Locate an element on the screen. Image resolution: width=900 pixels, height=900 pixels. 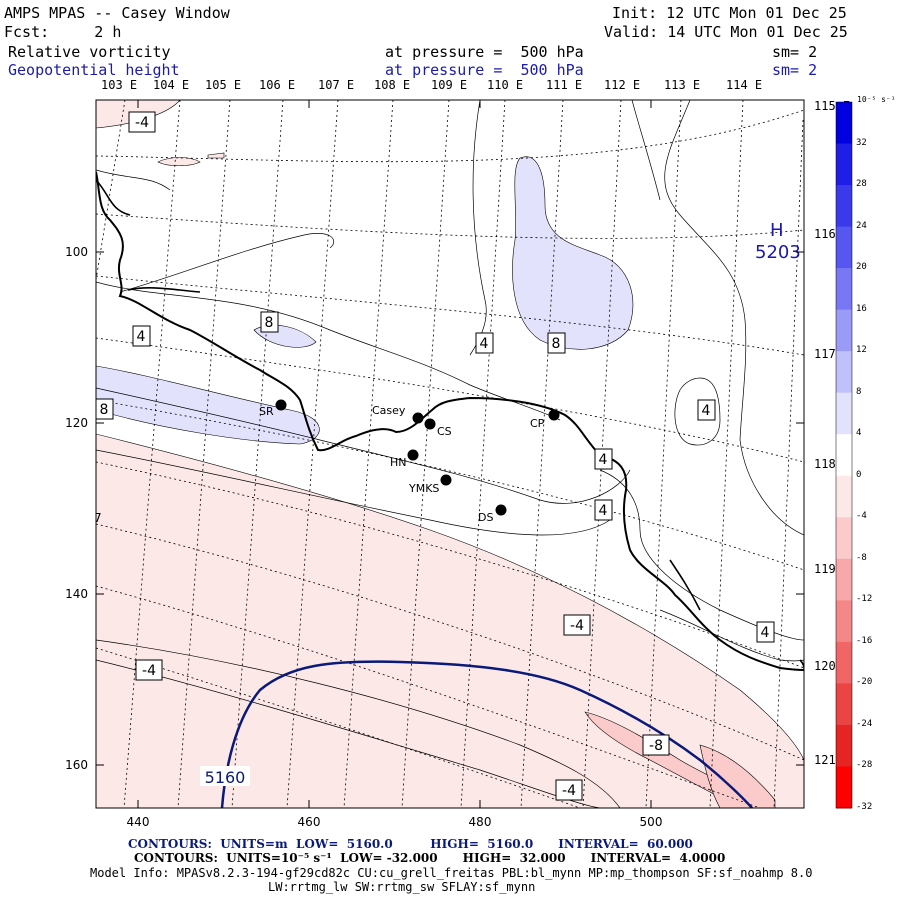
contour-label-box: -8 is located at coordinates (656, 745).